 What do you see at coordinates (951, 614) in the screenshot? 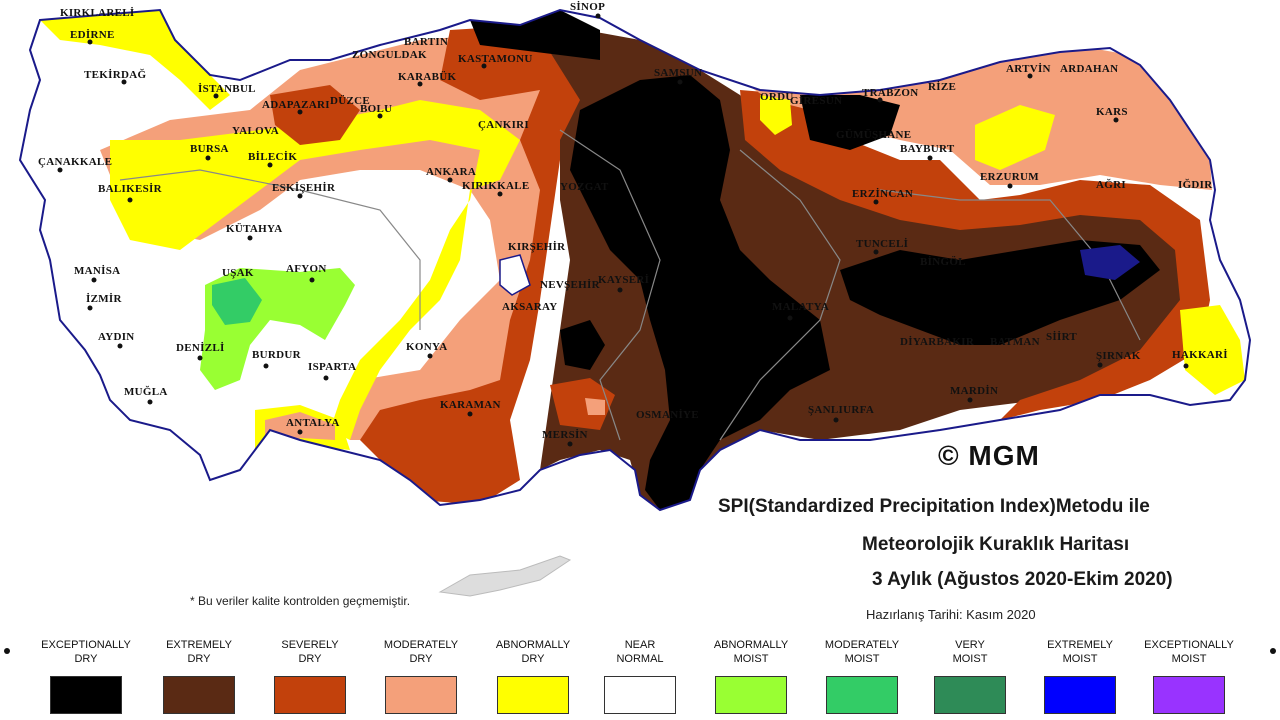
I see `preparation-date: Hazırlanış Tarihi: Kasım 2020` at bounding box center [951, 614].